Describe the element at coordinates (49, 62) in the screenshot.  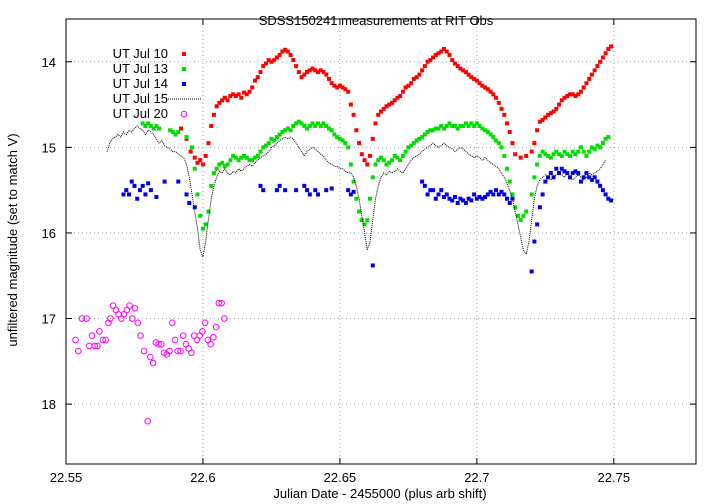
I see `y-tick-label: 14` at that location.